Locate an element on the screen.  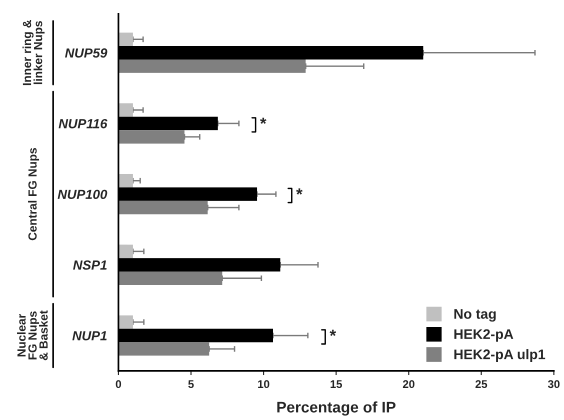
legend-label: HEK2-pA ulp1 is located at coordinates (500, 355).